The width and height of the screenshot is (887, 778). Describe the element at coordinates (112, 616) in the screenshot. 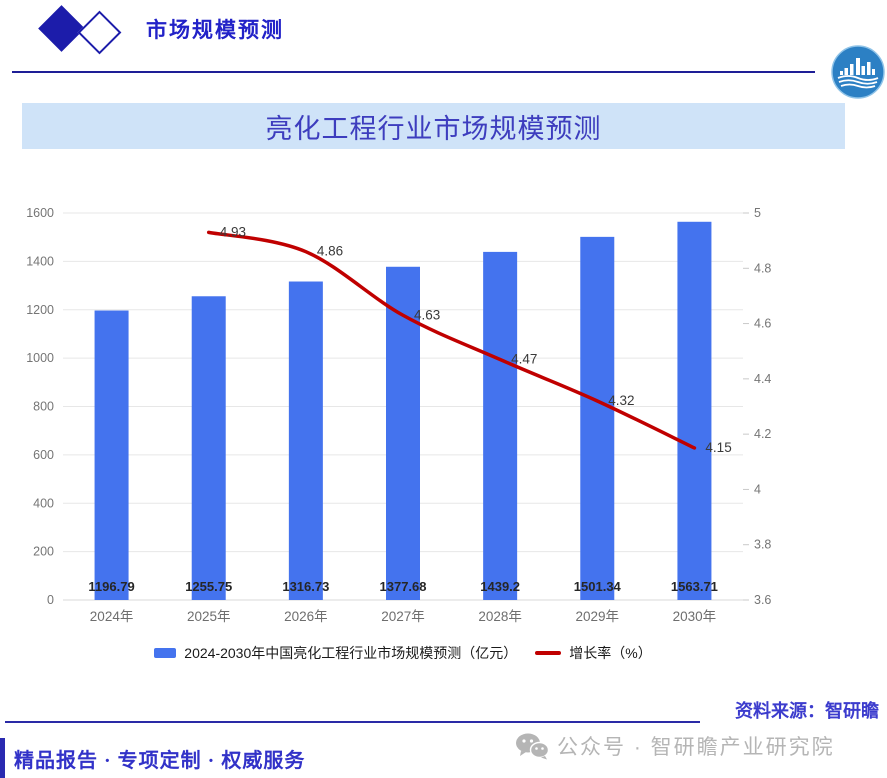

I see `x-axis-label: 2024年` at that location.